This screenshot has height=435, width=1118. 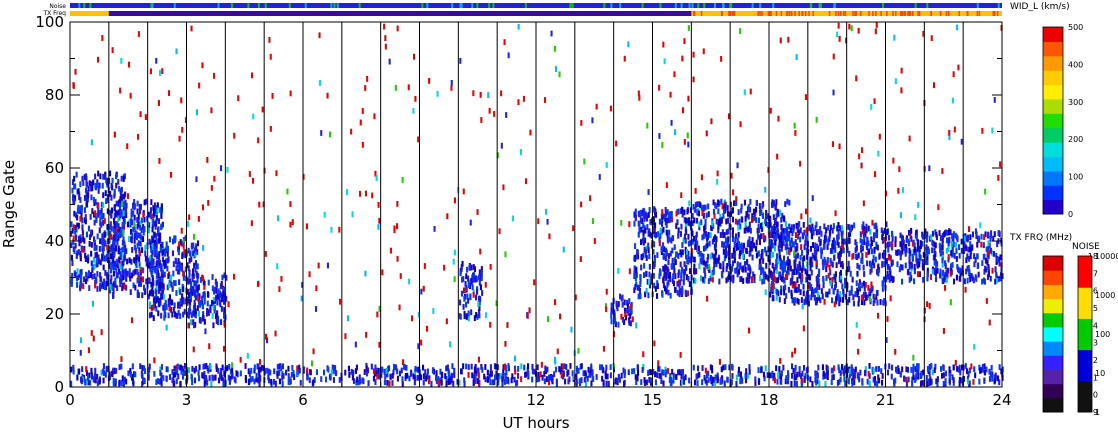 I want to click on noise-strip-mark, so click(x=760, y=5).